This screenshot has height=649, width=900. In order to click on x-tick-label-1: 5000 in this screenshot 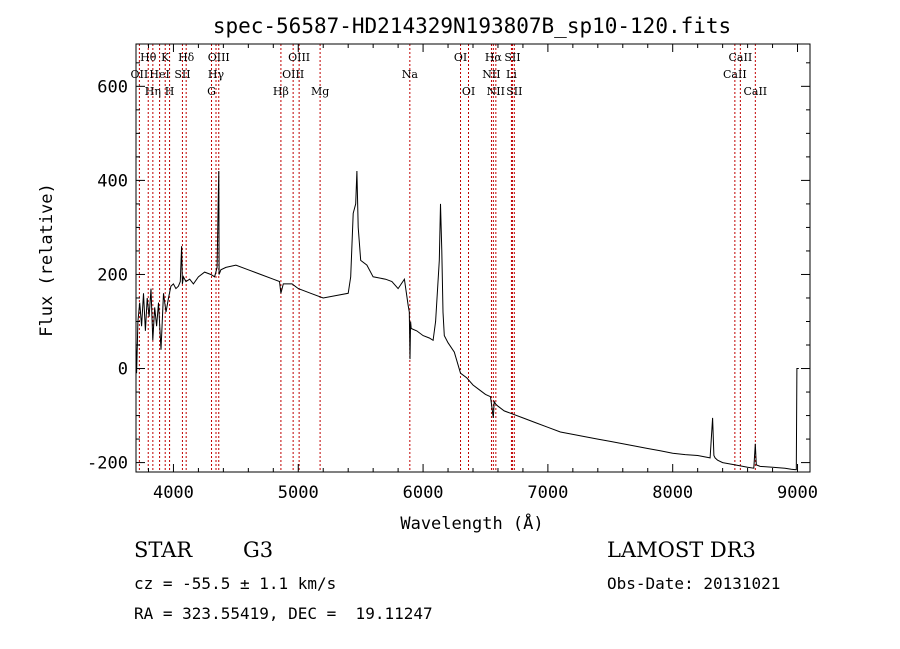, I will do `click(298, 493)`.